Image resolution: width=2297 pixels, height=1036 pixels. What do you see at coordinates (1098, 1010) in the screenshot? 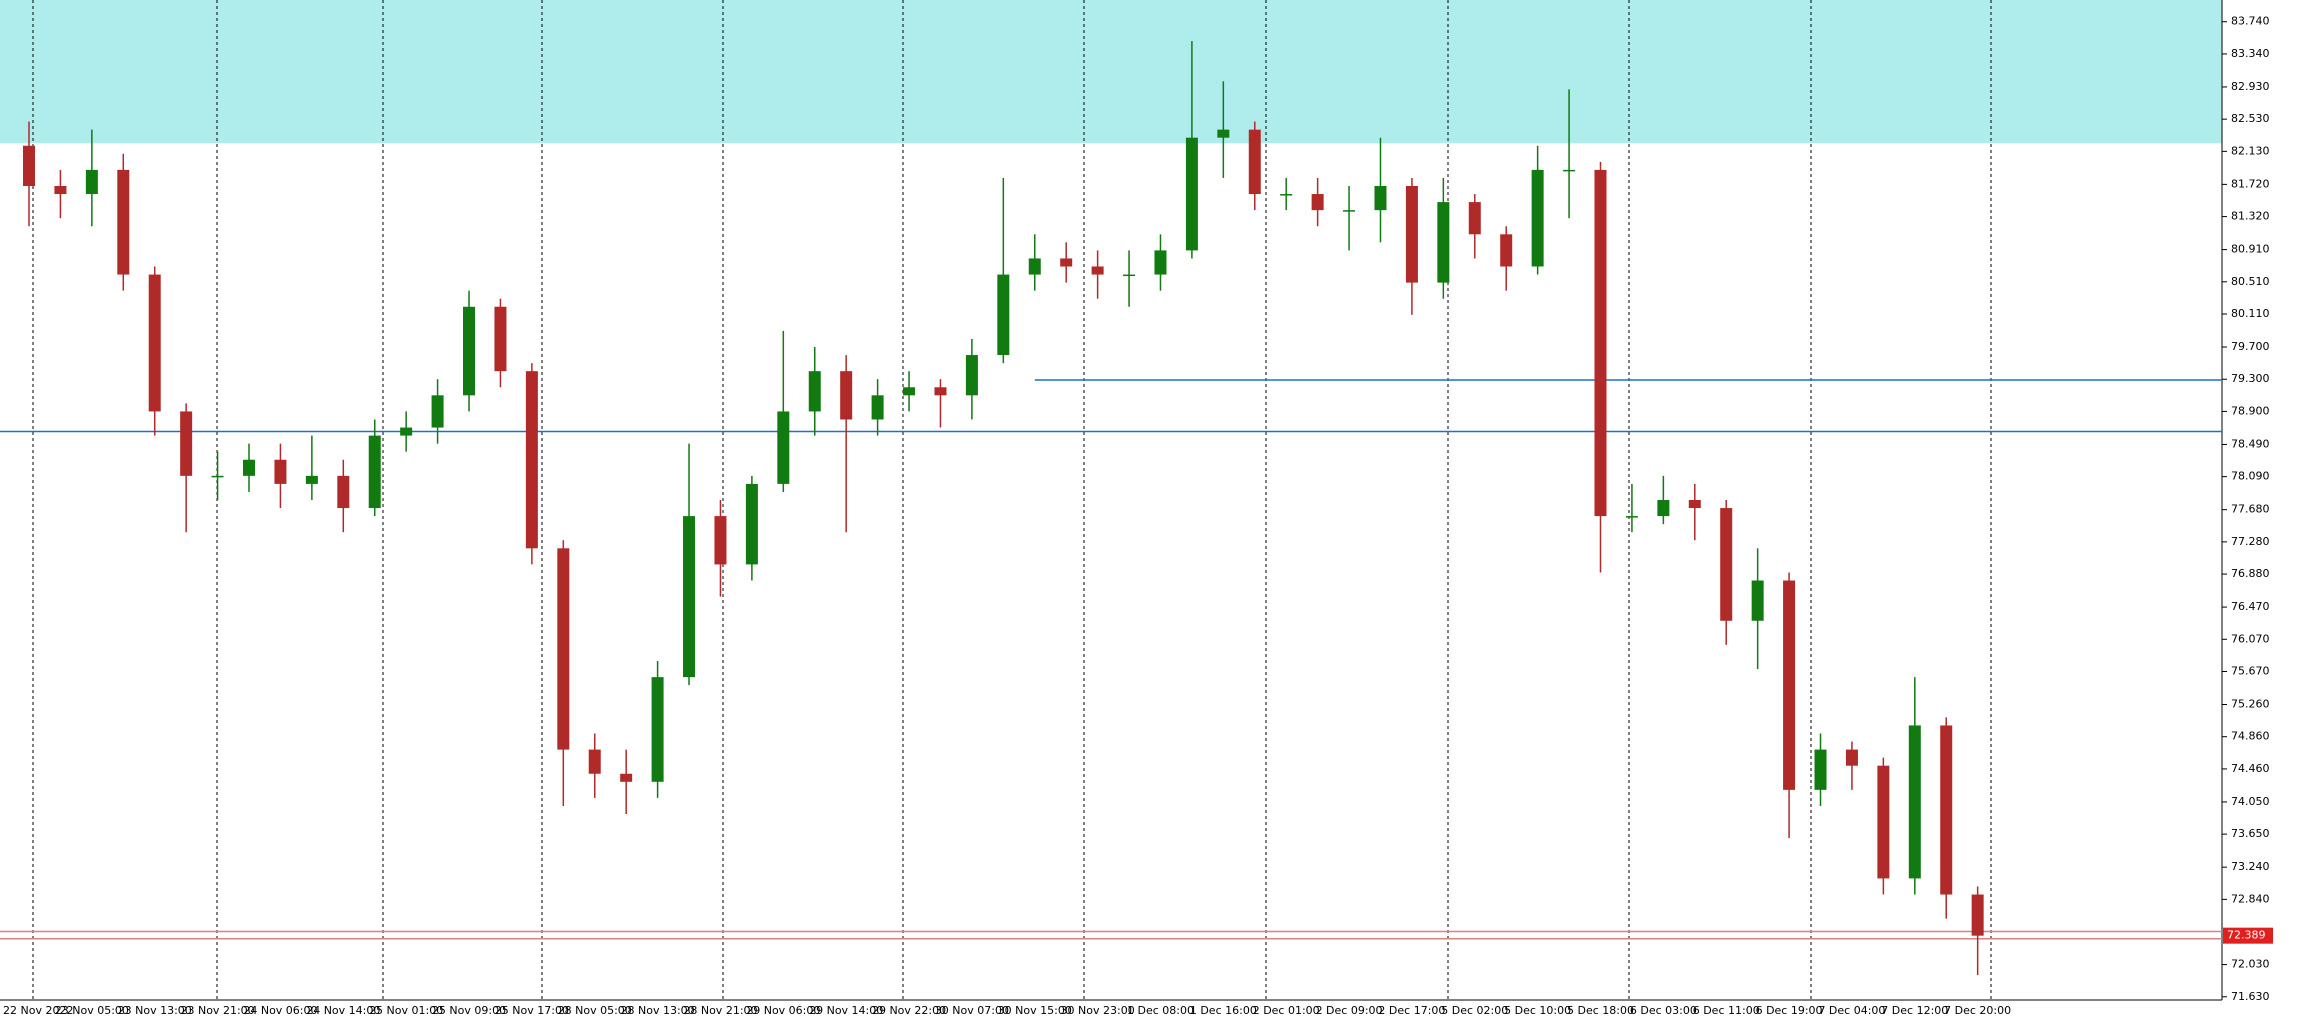
I see `x-tick-label: 30 Nov 23:00` at bounding box center [1098, 1010].